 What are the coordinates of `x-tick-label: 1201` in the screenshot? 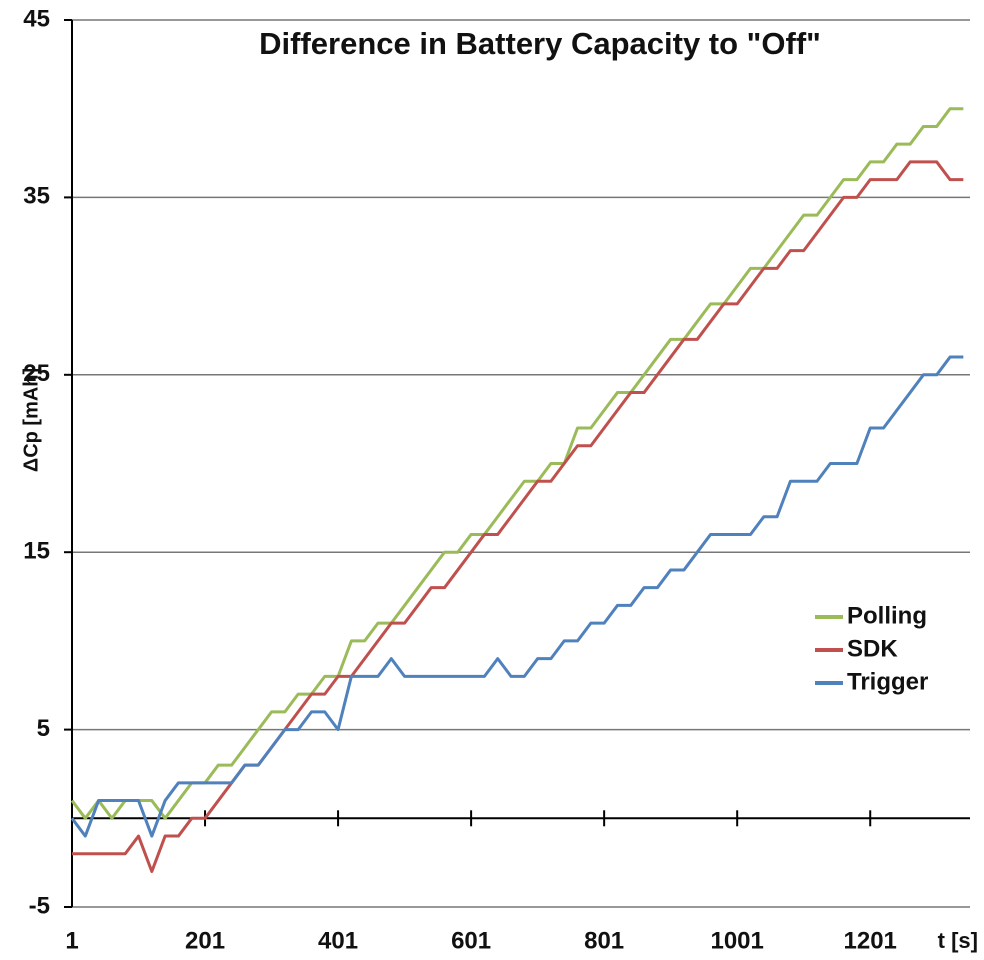 It's located at (870, 940).